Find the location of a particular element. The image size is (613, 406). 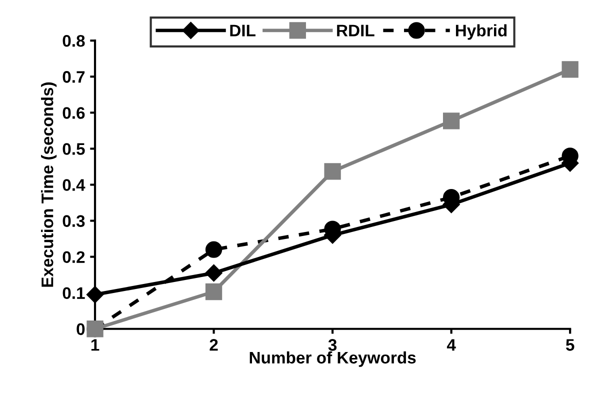

x-tick-label: 3 is located at coordinates (332, 345).